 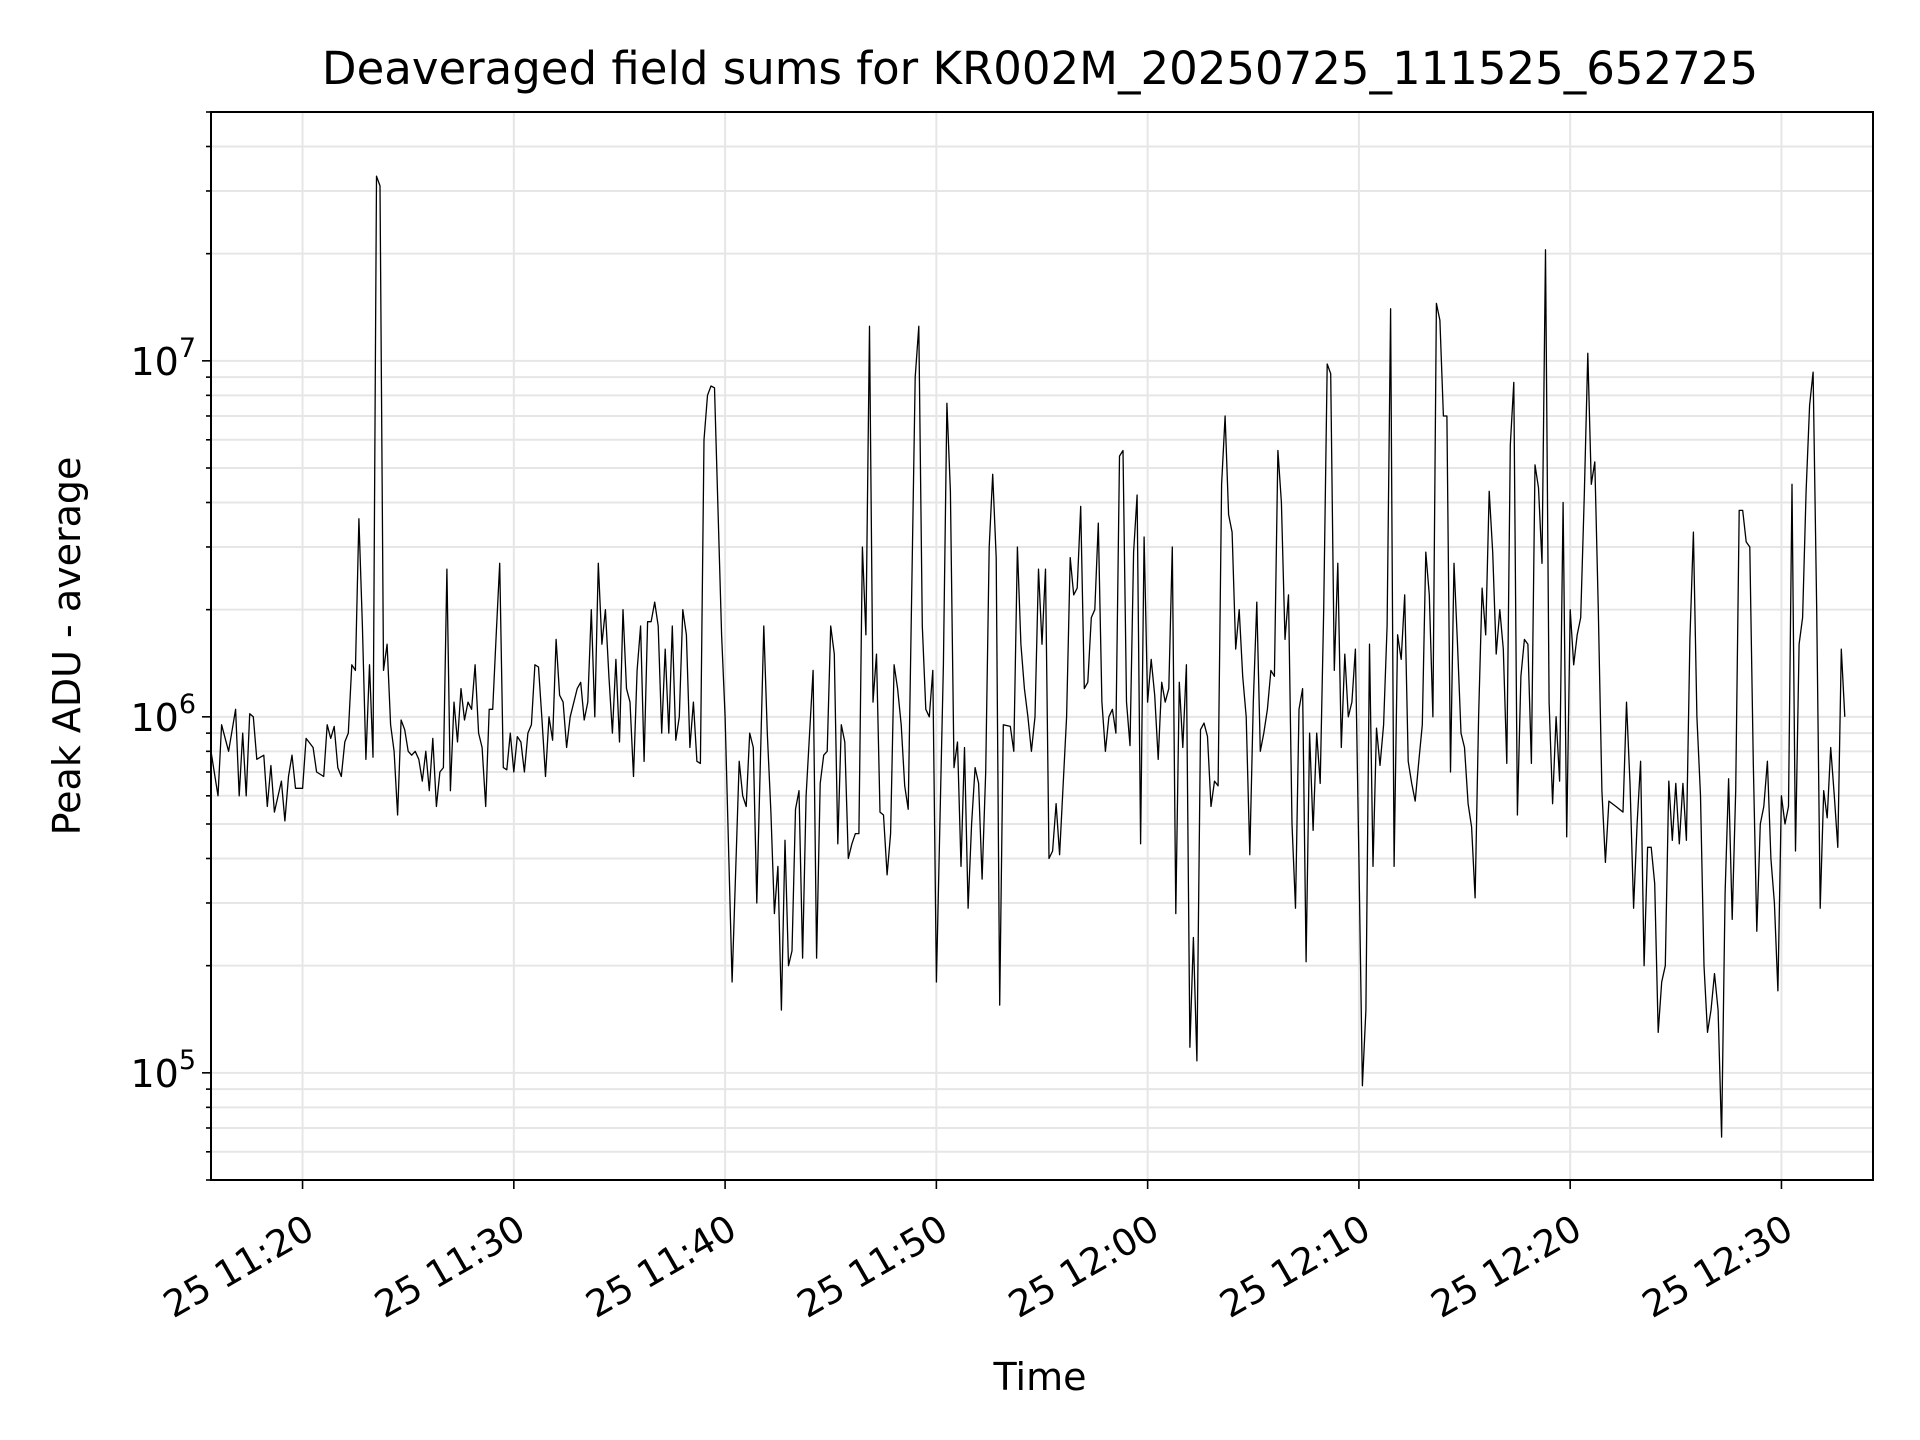 I want to click on y-tick-label: 10⁶, so click(x=163, y=714).